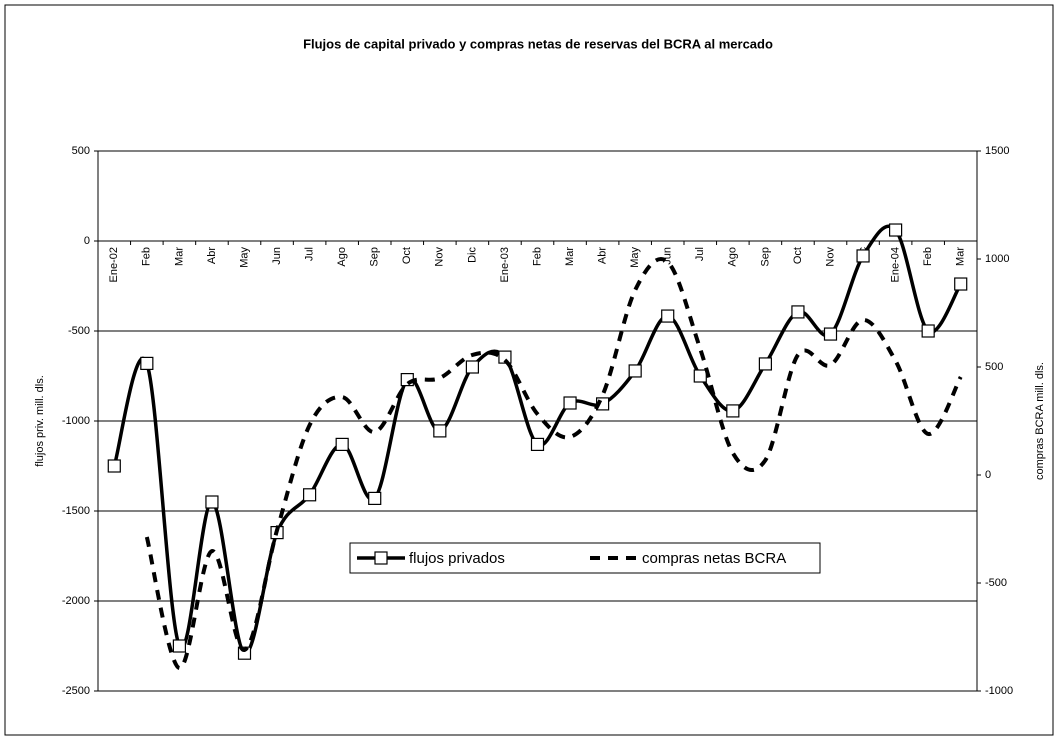 This screenshot has width=1059, height=740. What do you see at coordinates (457, 558) in the screenshot?
I see `legend-label: flujos privados` at bounding box center [457, 558].